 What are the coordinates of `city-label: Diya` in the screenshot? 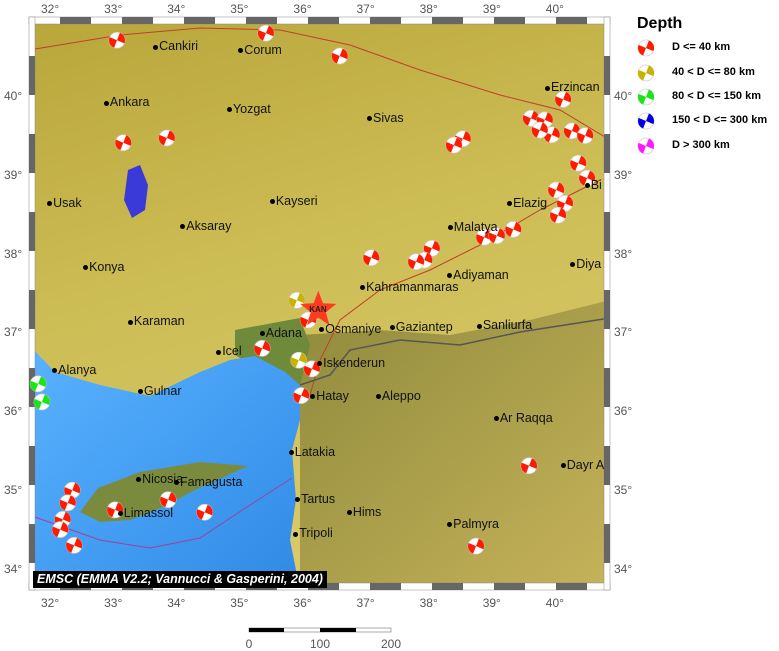 It's located at (585, 264).